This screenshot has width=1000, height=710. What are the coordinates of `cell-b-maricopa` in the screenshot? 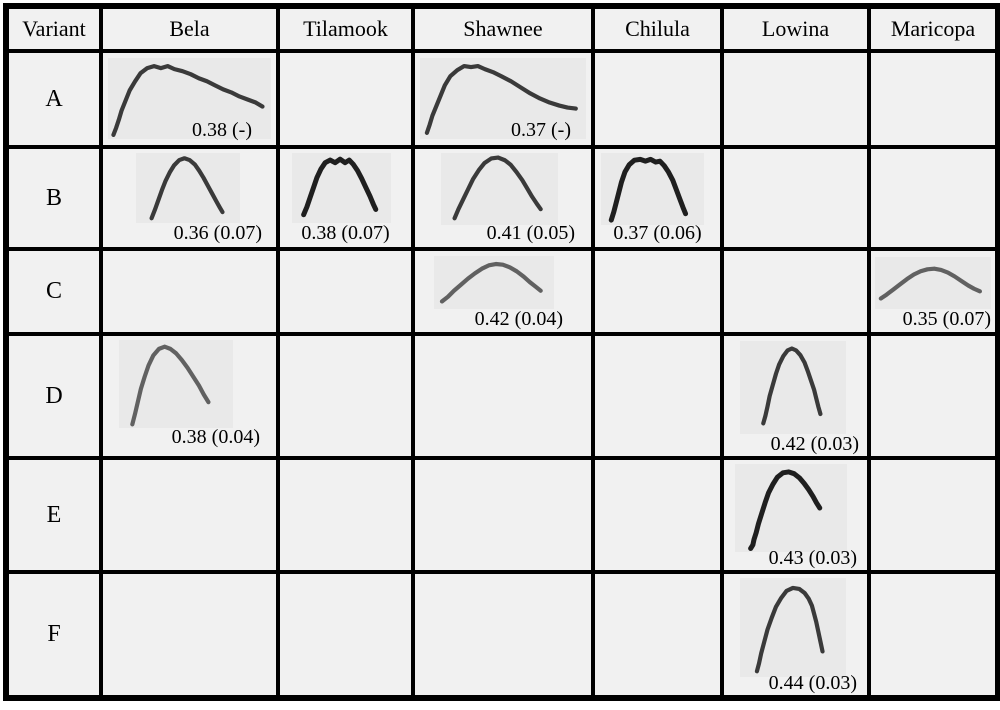 It's located at (933, 198).